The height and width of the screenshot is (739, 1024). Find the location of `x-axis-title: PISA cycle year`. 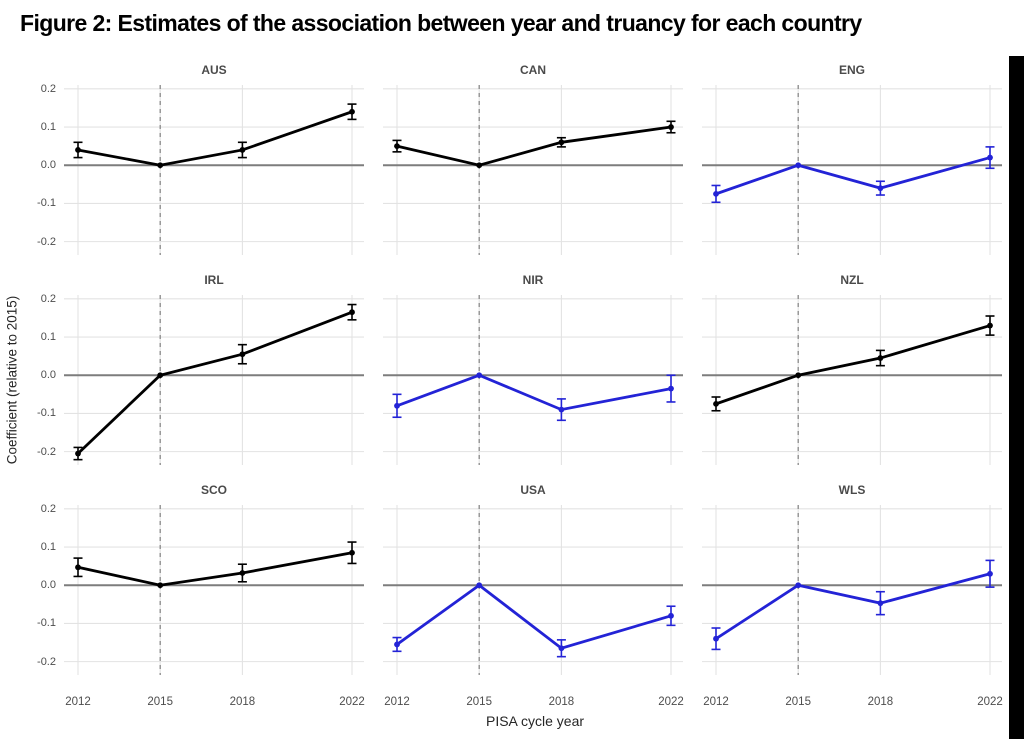

x-axis-title: PISA cycle year is located at coordinates (535, 721).